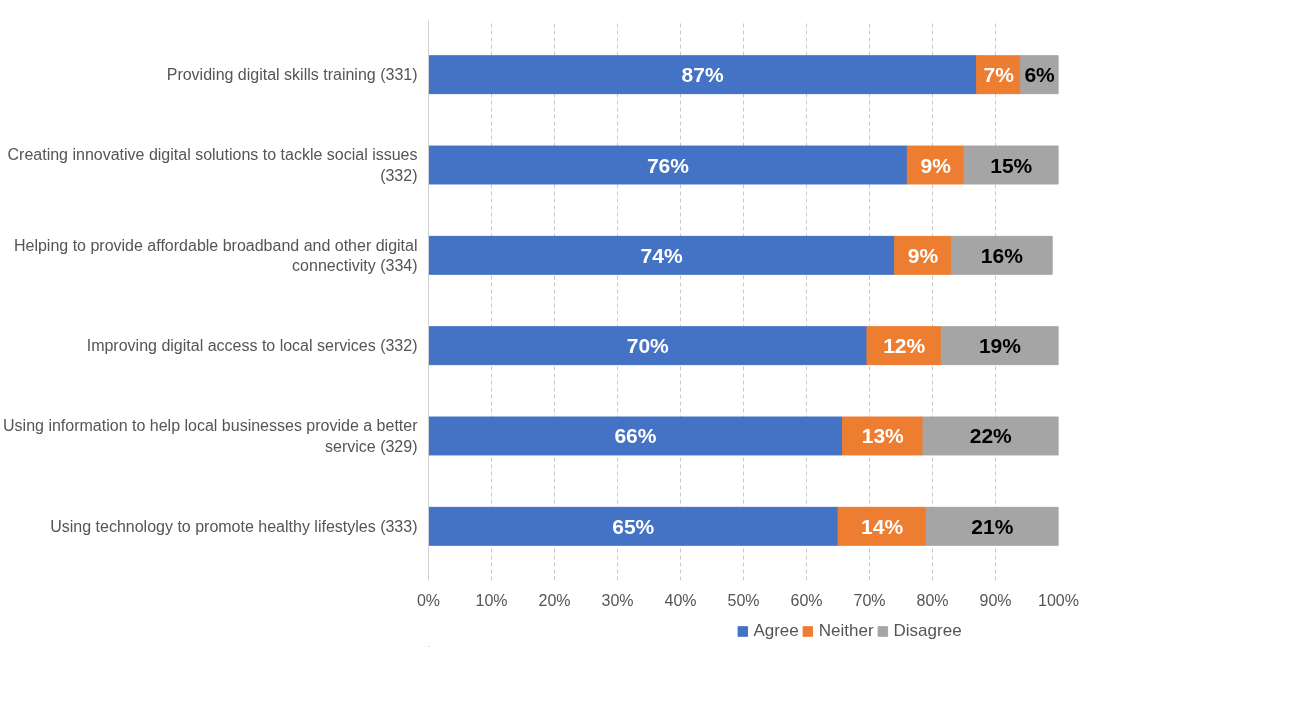 The image size is (1313, 718). I want to click on data-label: 6%, so click(1040, 75).